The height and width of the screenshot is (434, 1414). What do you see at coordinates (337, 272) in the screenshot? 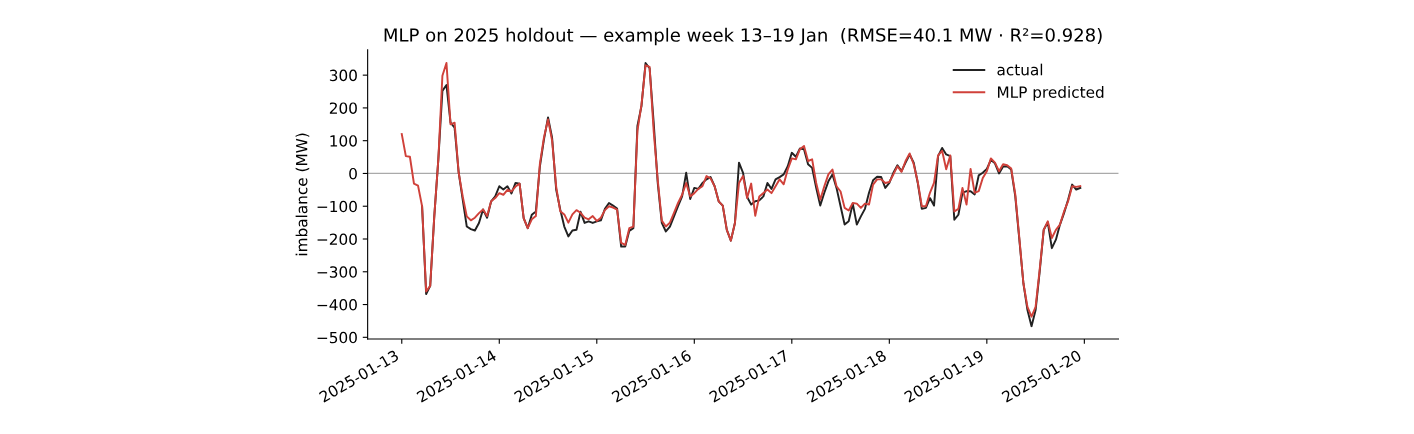
I see `y-tick-label: −300` at bounding box center [337, 272].